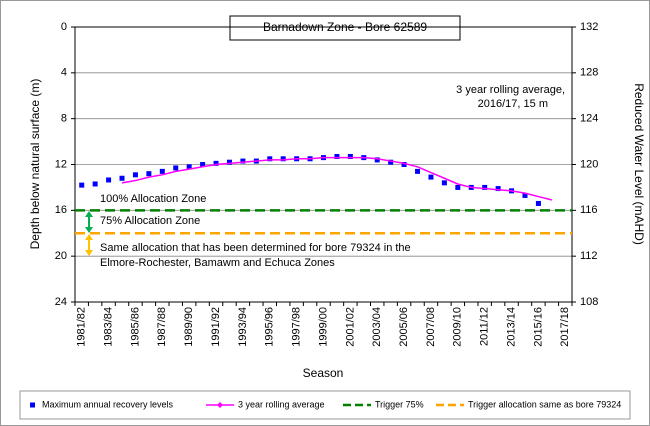  What do you see at coordinates (243, 327) in the screenshot?
I see `x-tick-label: 1993/94` at bounding box center [243, 327].